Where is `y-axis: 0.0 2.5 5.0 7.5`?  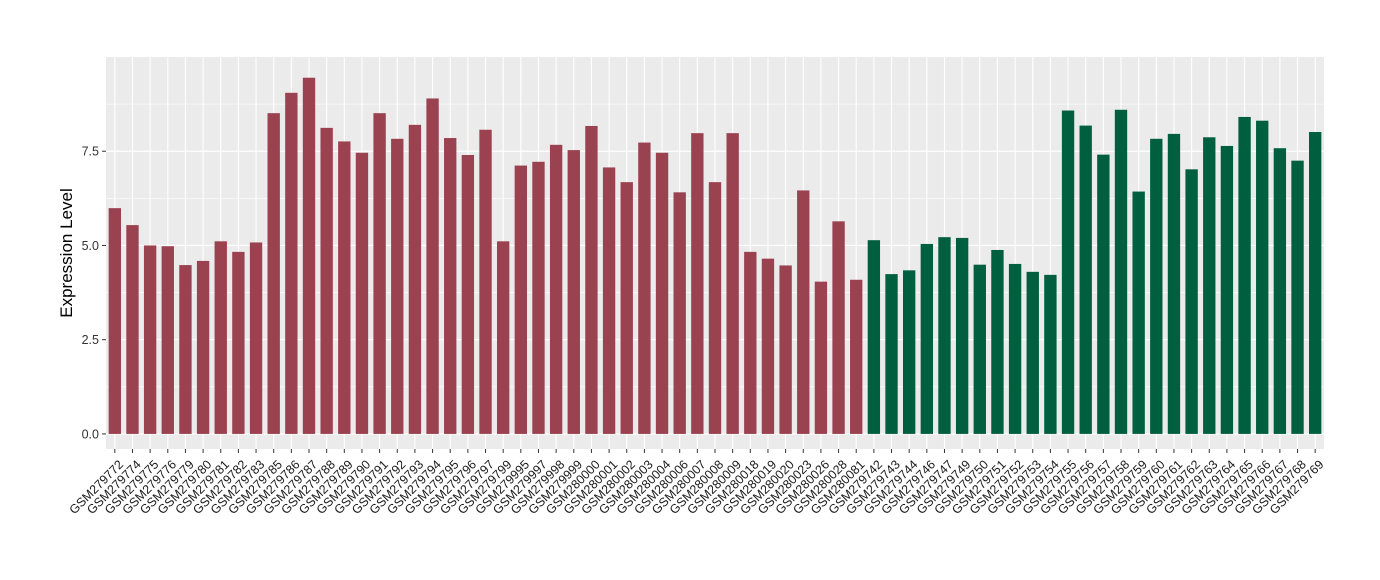
y-axis: 0.0 2.5 5.0 7.5 is located at coordinates (94, 293).